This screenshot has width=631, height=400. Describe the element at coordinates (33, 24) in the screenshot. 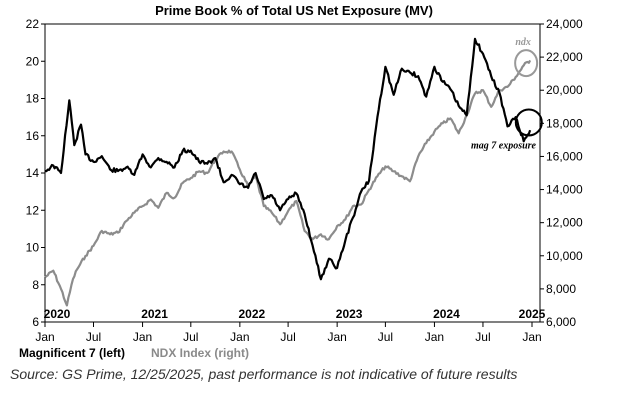

I see `y-left-tick-label: 22` at that location.